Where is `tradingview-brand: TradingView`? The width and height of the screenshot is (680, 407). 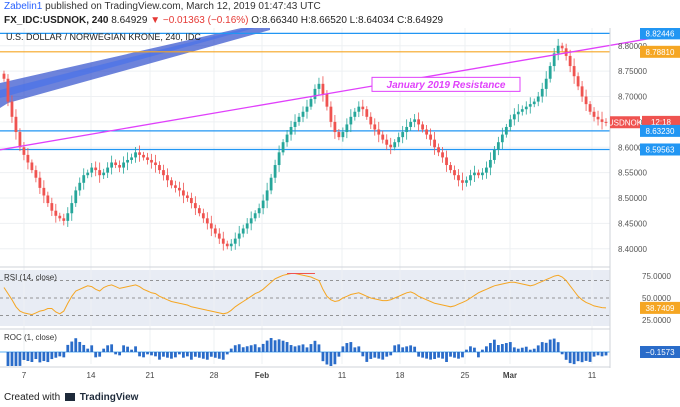
tradingview-brand: TradingView is located at coordinates (109, 397).